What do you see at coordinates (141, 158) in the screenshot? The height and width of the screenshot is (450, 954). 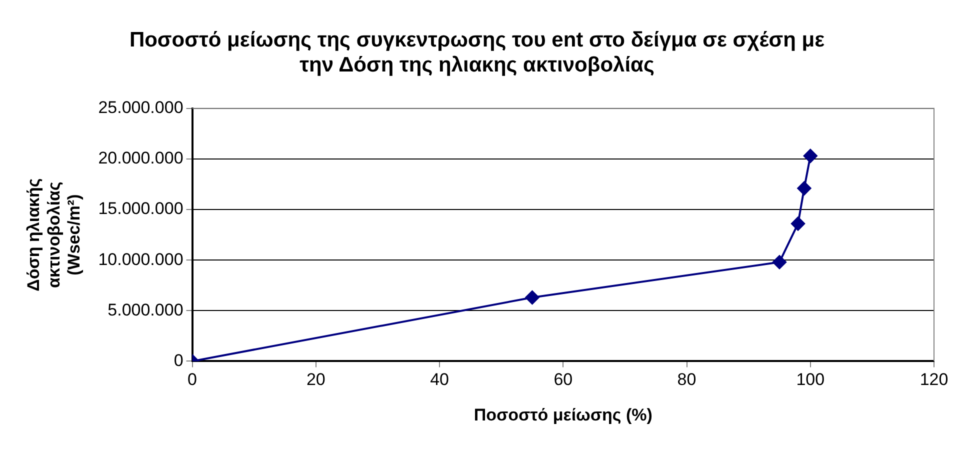 I see `y-tick-label: 20.000.000` at bounding box center [141, 158].